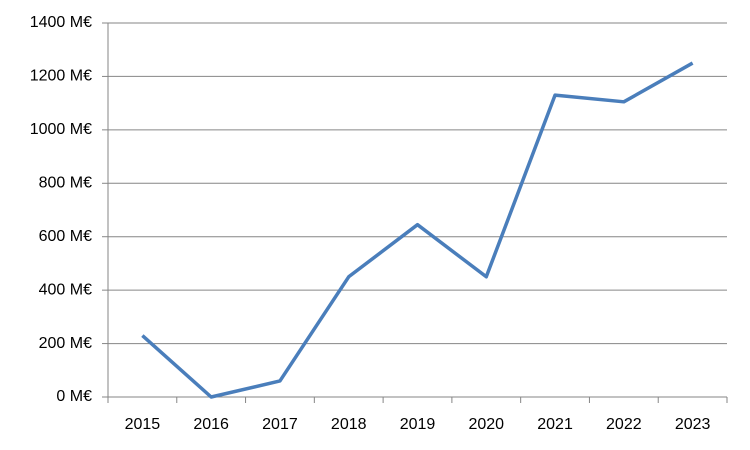 The width and height of the screenshot is (750, 450). Describe the element at coordinates (624, 424) in the screenshot. I see `x-tick-label: 2022` at that location.